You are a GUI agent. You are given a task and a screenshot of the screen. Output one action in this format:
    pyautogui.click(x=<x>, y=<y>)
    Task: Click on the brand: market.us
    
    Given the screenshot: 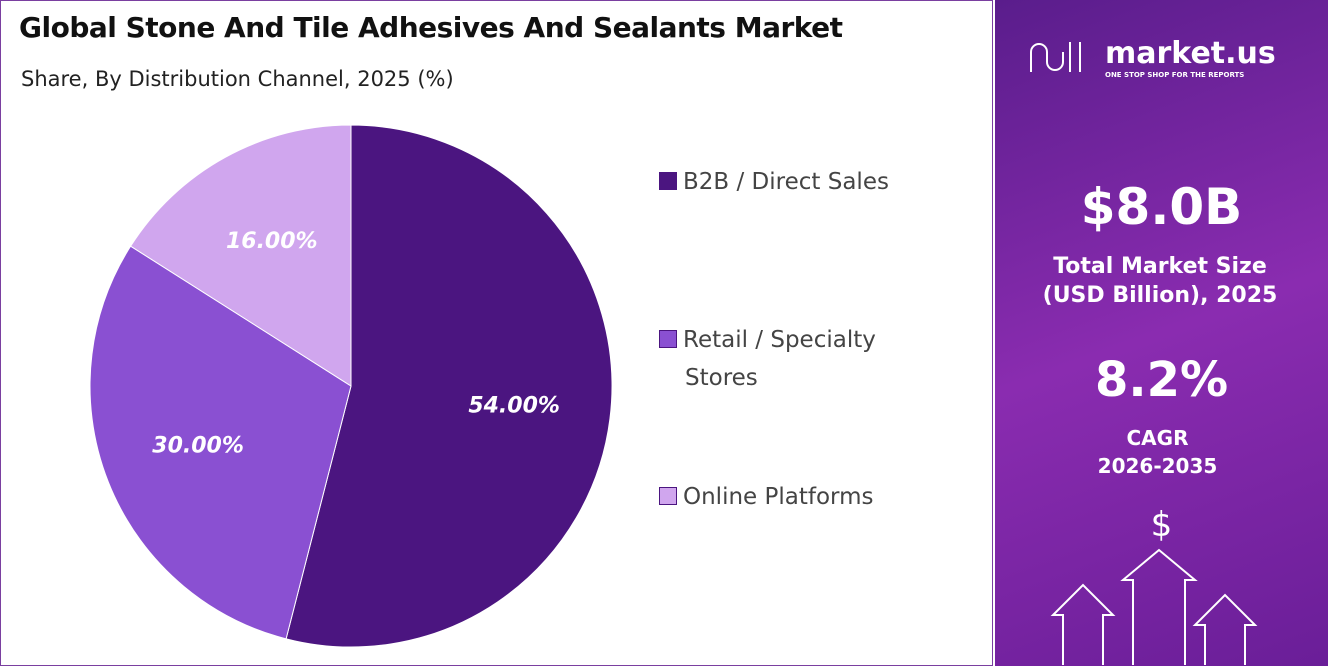 What is the action you would take?
    pyautogui.click(x=1190, y=53)
    